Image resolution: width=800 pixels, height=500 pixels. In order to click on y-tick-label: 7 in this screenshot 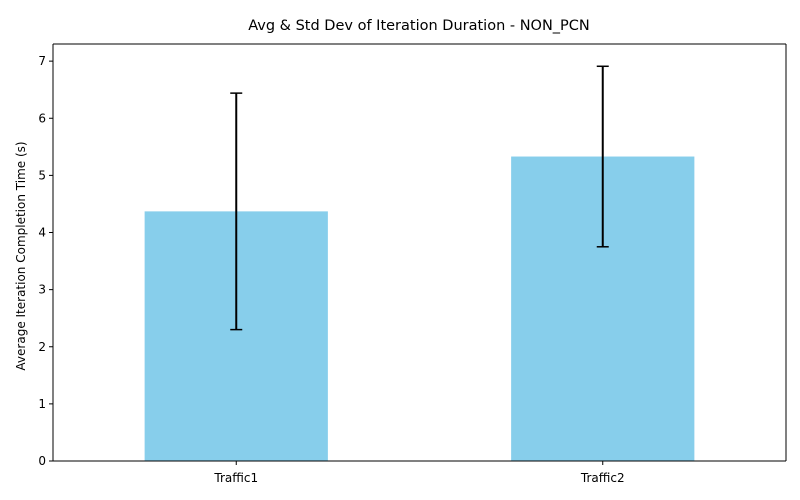, I will do `click(42, 61)`.